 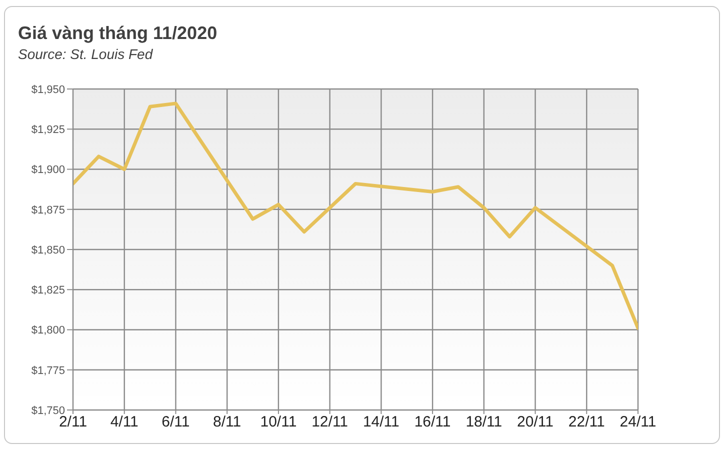 I want to click on x-tick-label: 24/11, so click(x=638, y=422).